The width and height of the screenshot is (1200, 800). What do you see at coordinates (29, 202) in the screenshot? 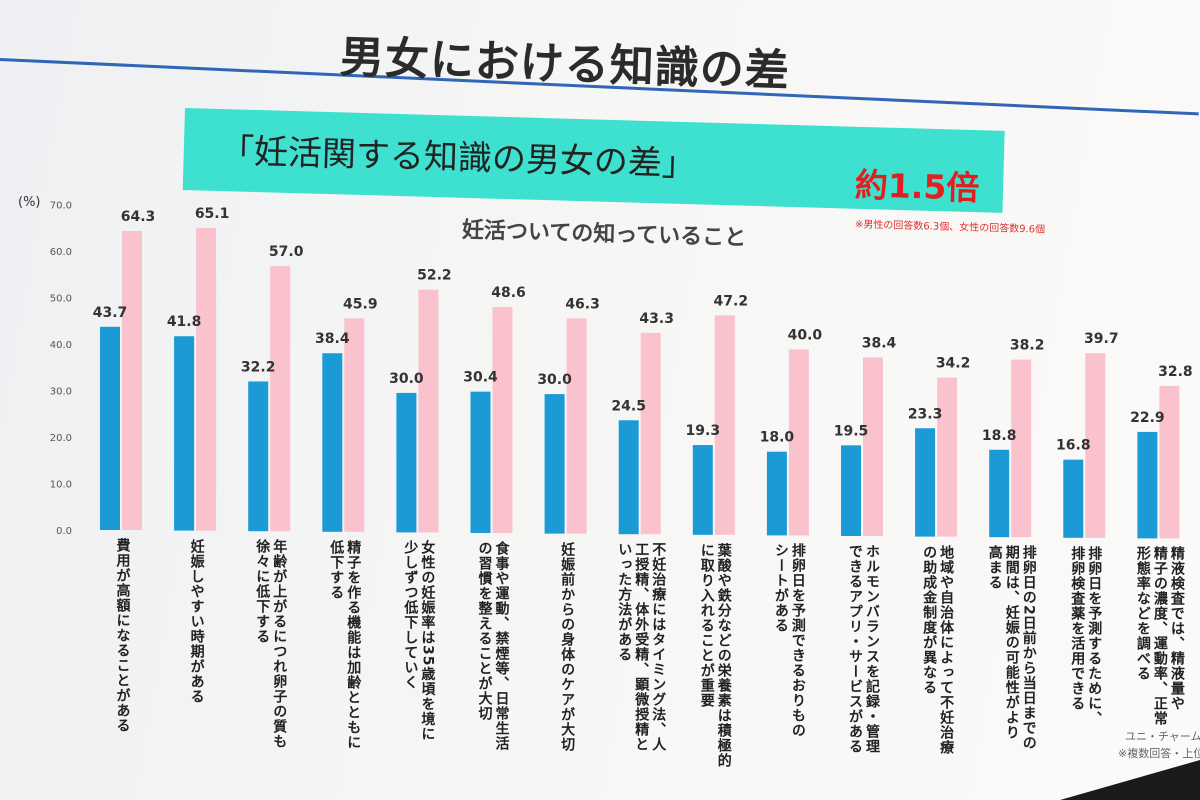
I see `y-axis-label: (%)` at bounding box center [29, 202].